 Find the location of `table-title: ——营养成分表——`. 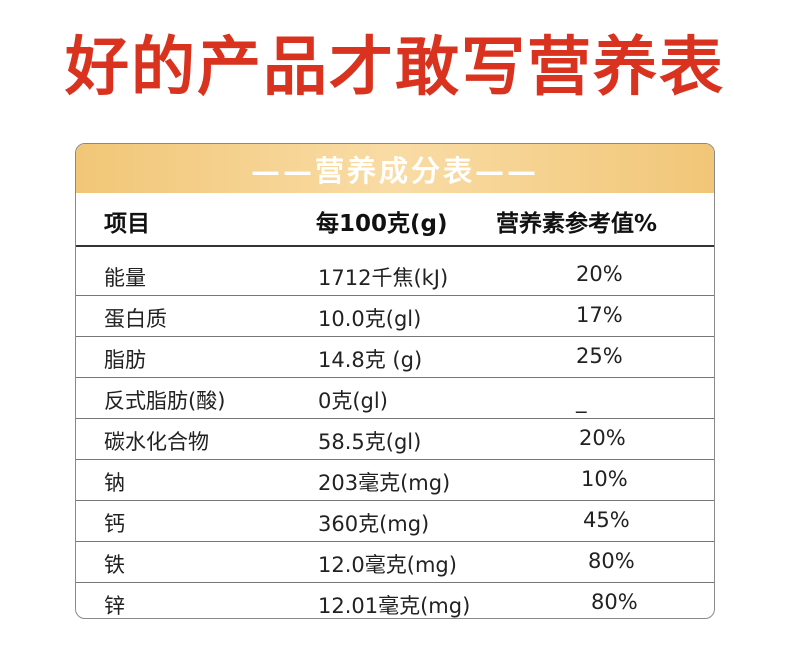

table-title: ——营养成分表—— is located at coordinates (394, 170).